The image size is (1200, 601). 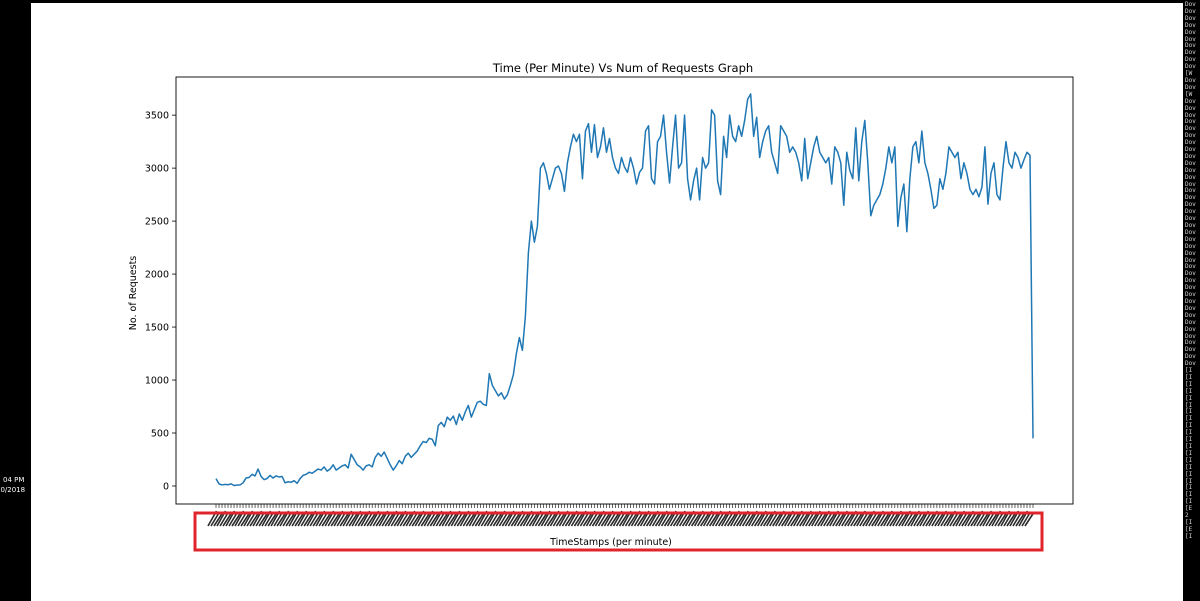 What do you see at coordinates (157, 116) in the screenshot?
I see `y-tick-label: 3500` at bounding box center [157, 116].